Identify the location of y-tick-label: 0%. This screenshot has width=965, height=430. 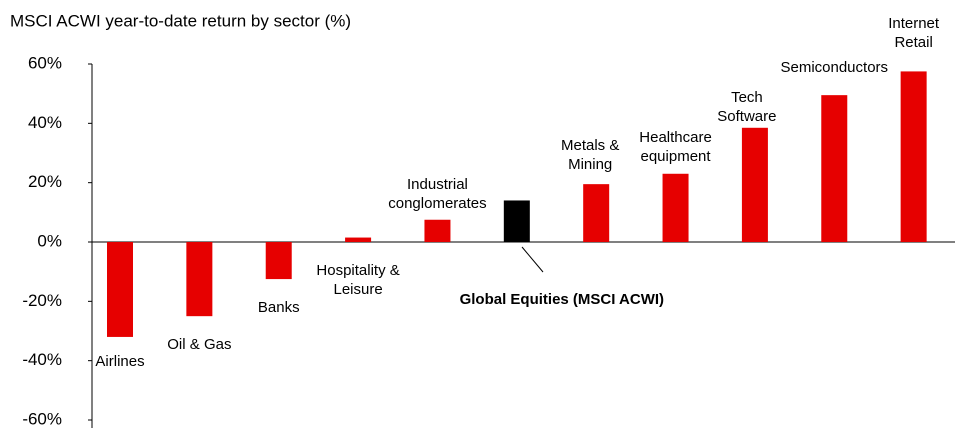
(49, 240).